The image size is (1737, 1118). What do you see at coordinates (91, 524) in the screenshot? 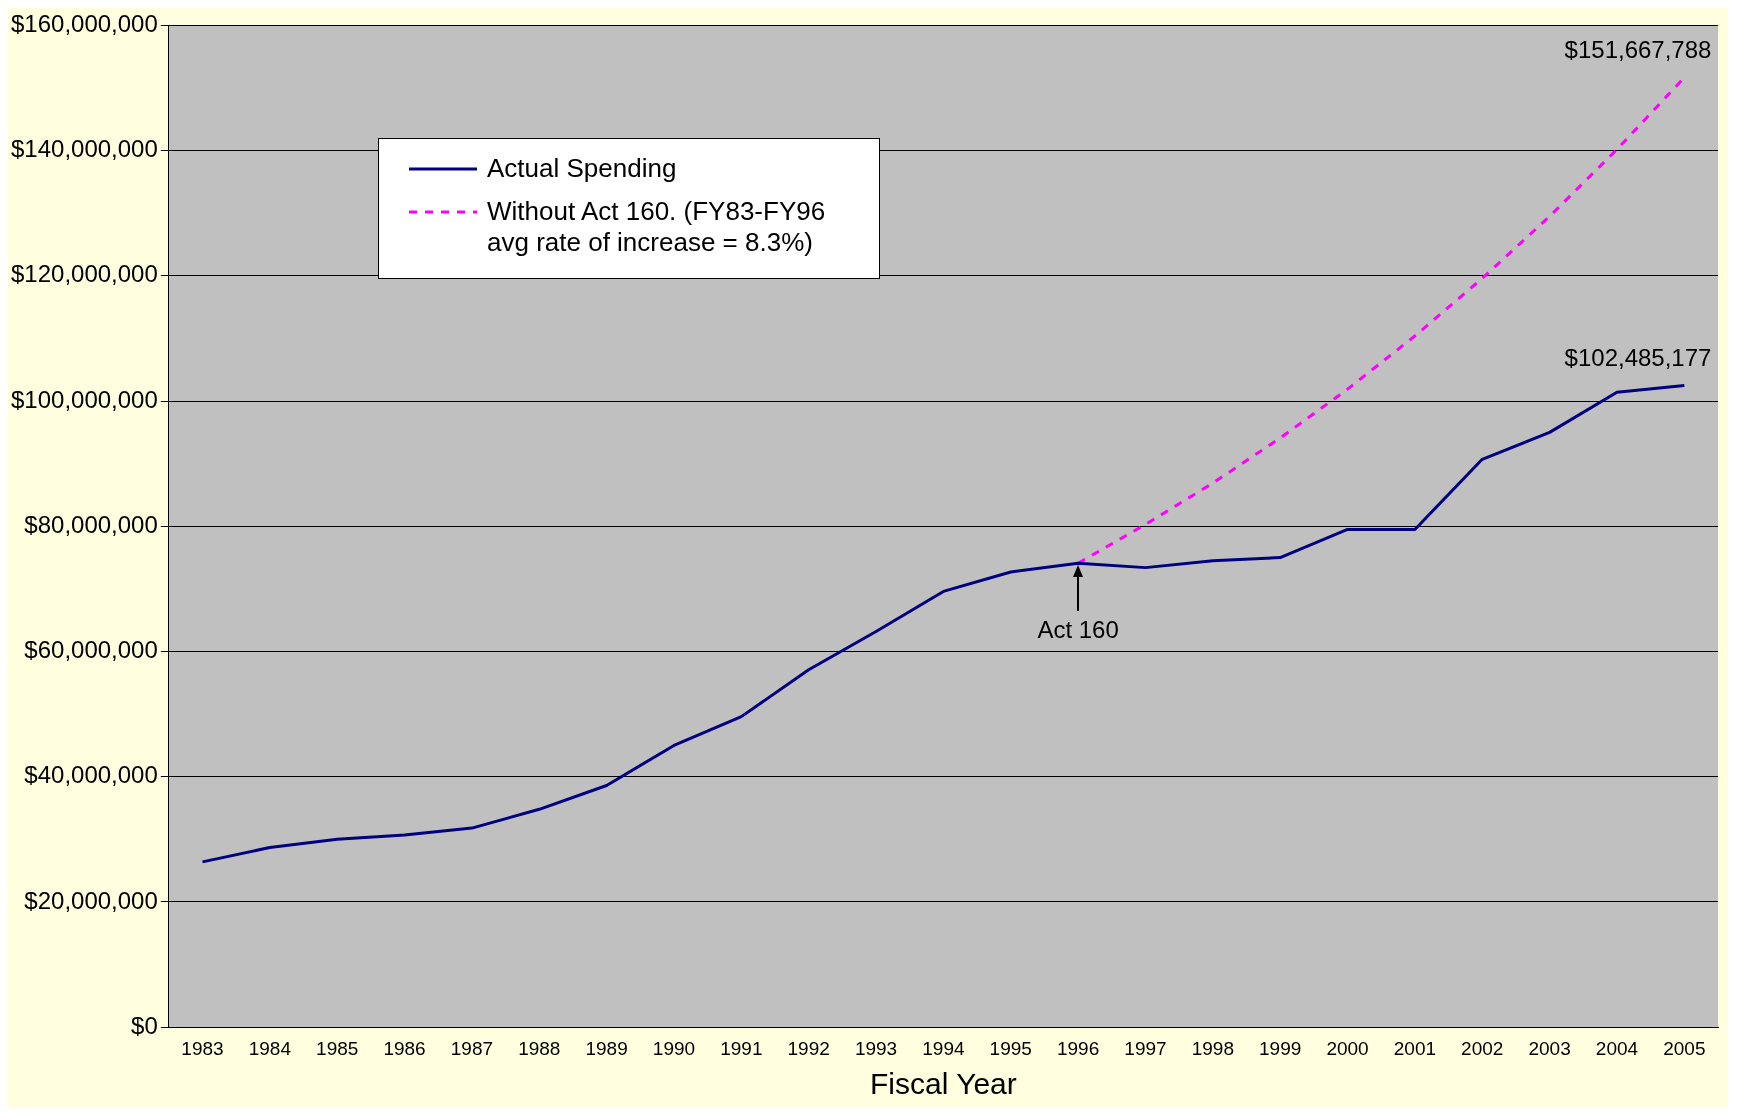
I see `y-tick-label: $80,000,000` at bounding box center [91, 524].